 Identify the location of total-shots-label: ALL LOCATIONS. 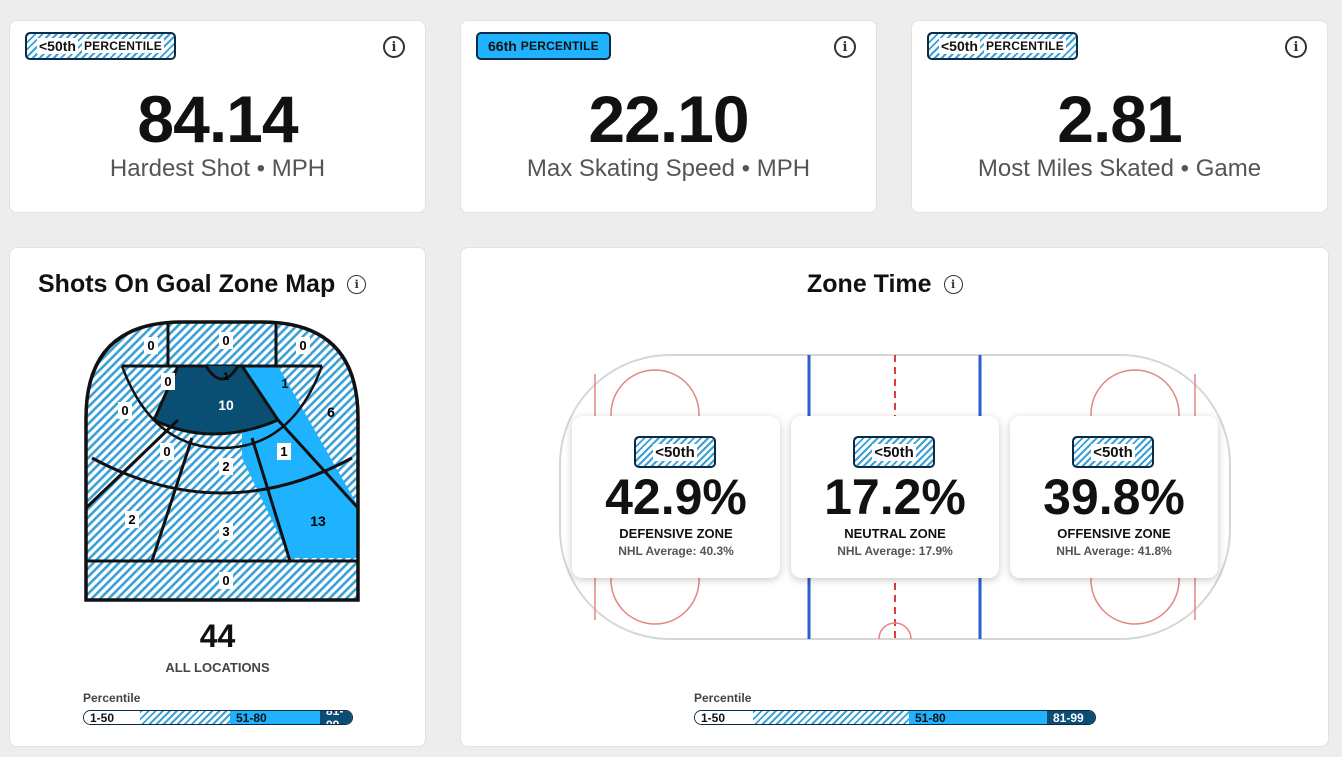
(217, 667).